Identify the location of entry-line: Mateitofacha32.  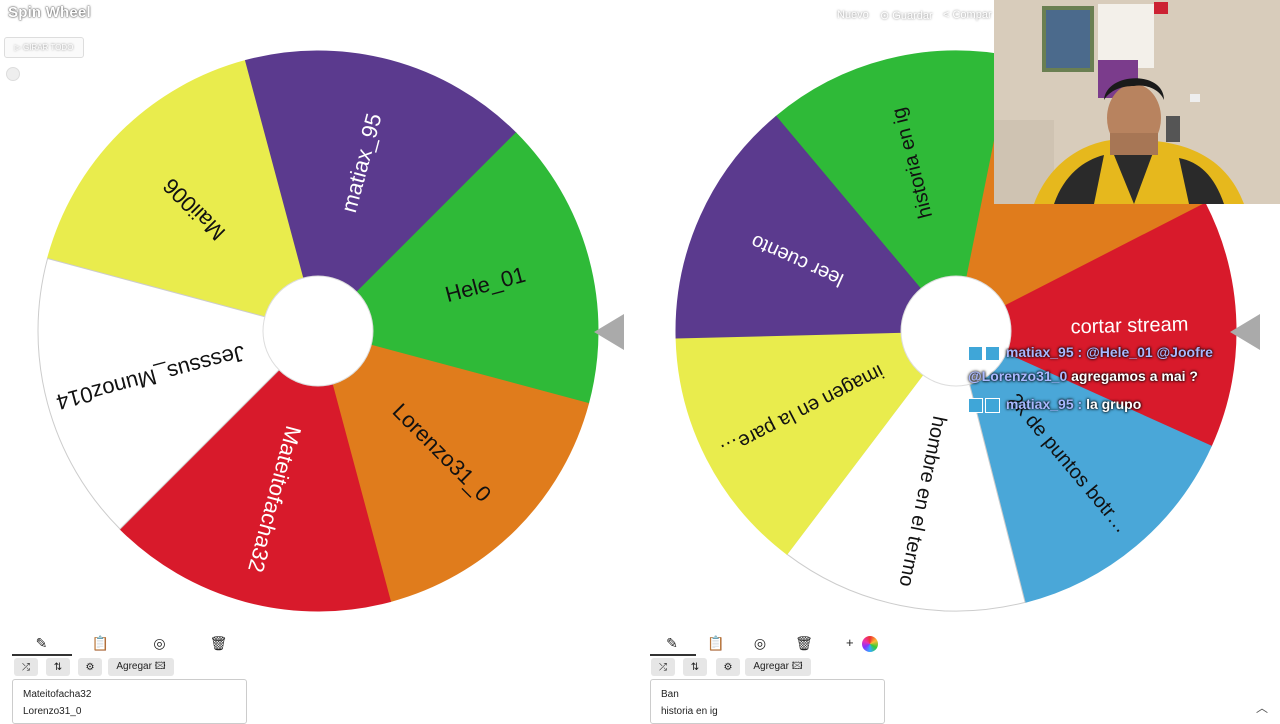
(57, 694).